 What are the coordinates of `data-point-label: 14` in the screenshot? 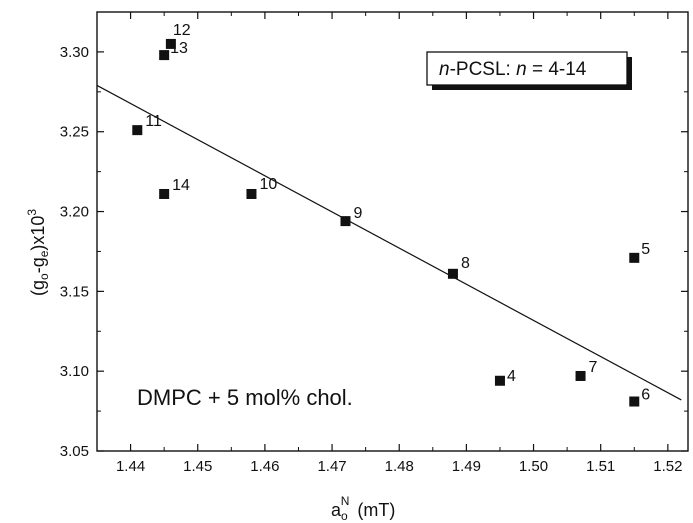 It's located at (181, 185).